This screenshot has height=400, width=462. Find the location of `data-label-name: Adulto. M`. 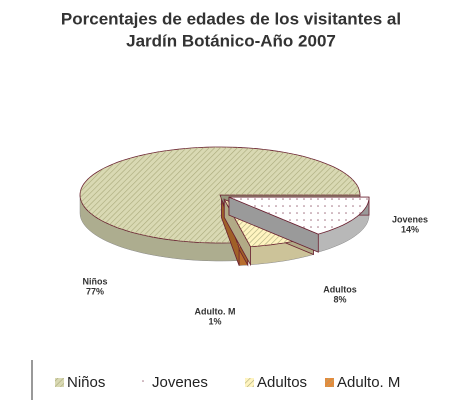

data-label-name: Adulto. M is located at coordinates (215, 311).